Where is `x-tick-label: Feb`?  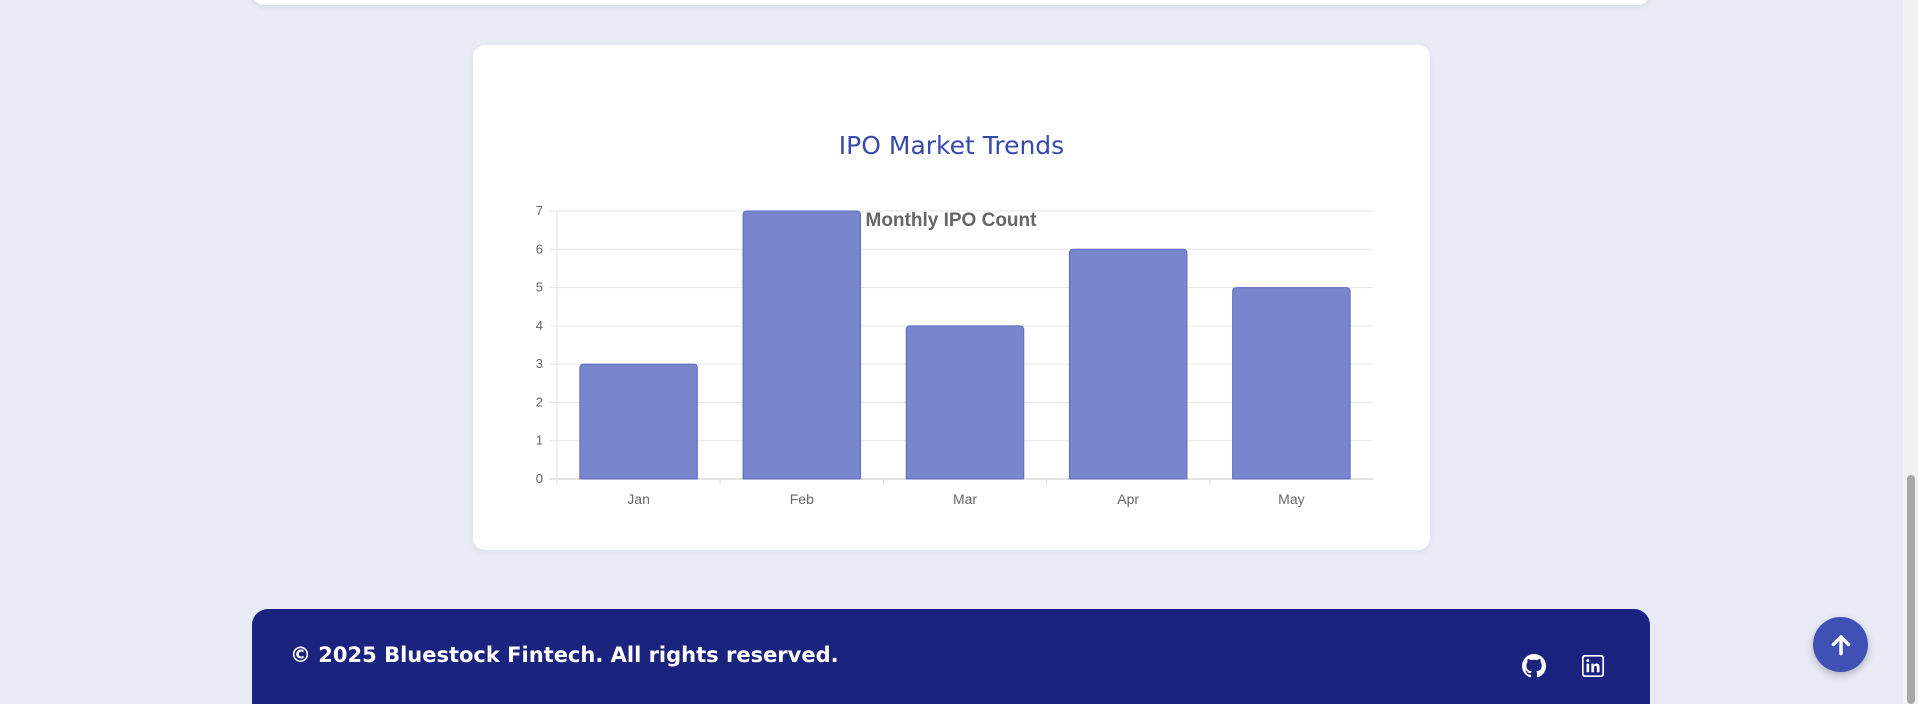
x-tick-label: Feb is located at coordinates (802, 499).